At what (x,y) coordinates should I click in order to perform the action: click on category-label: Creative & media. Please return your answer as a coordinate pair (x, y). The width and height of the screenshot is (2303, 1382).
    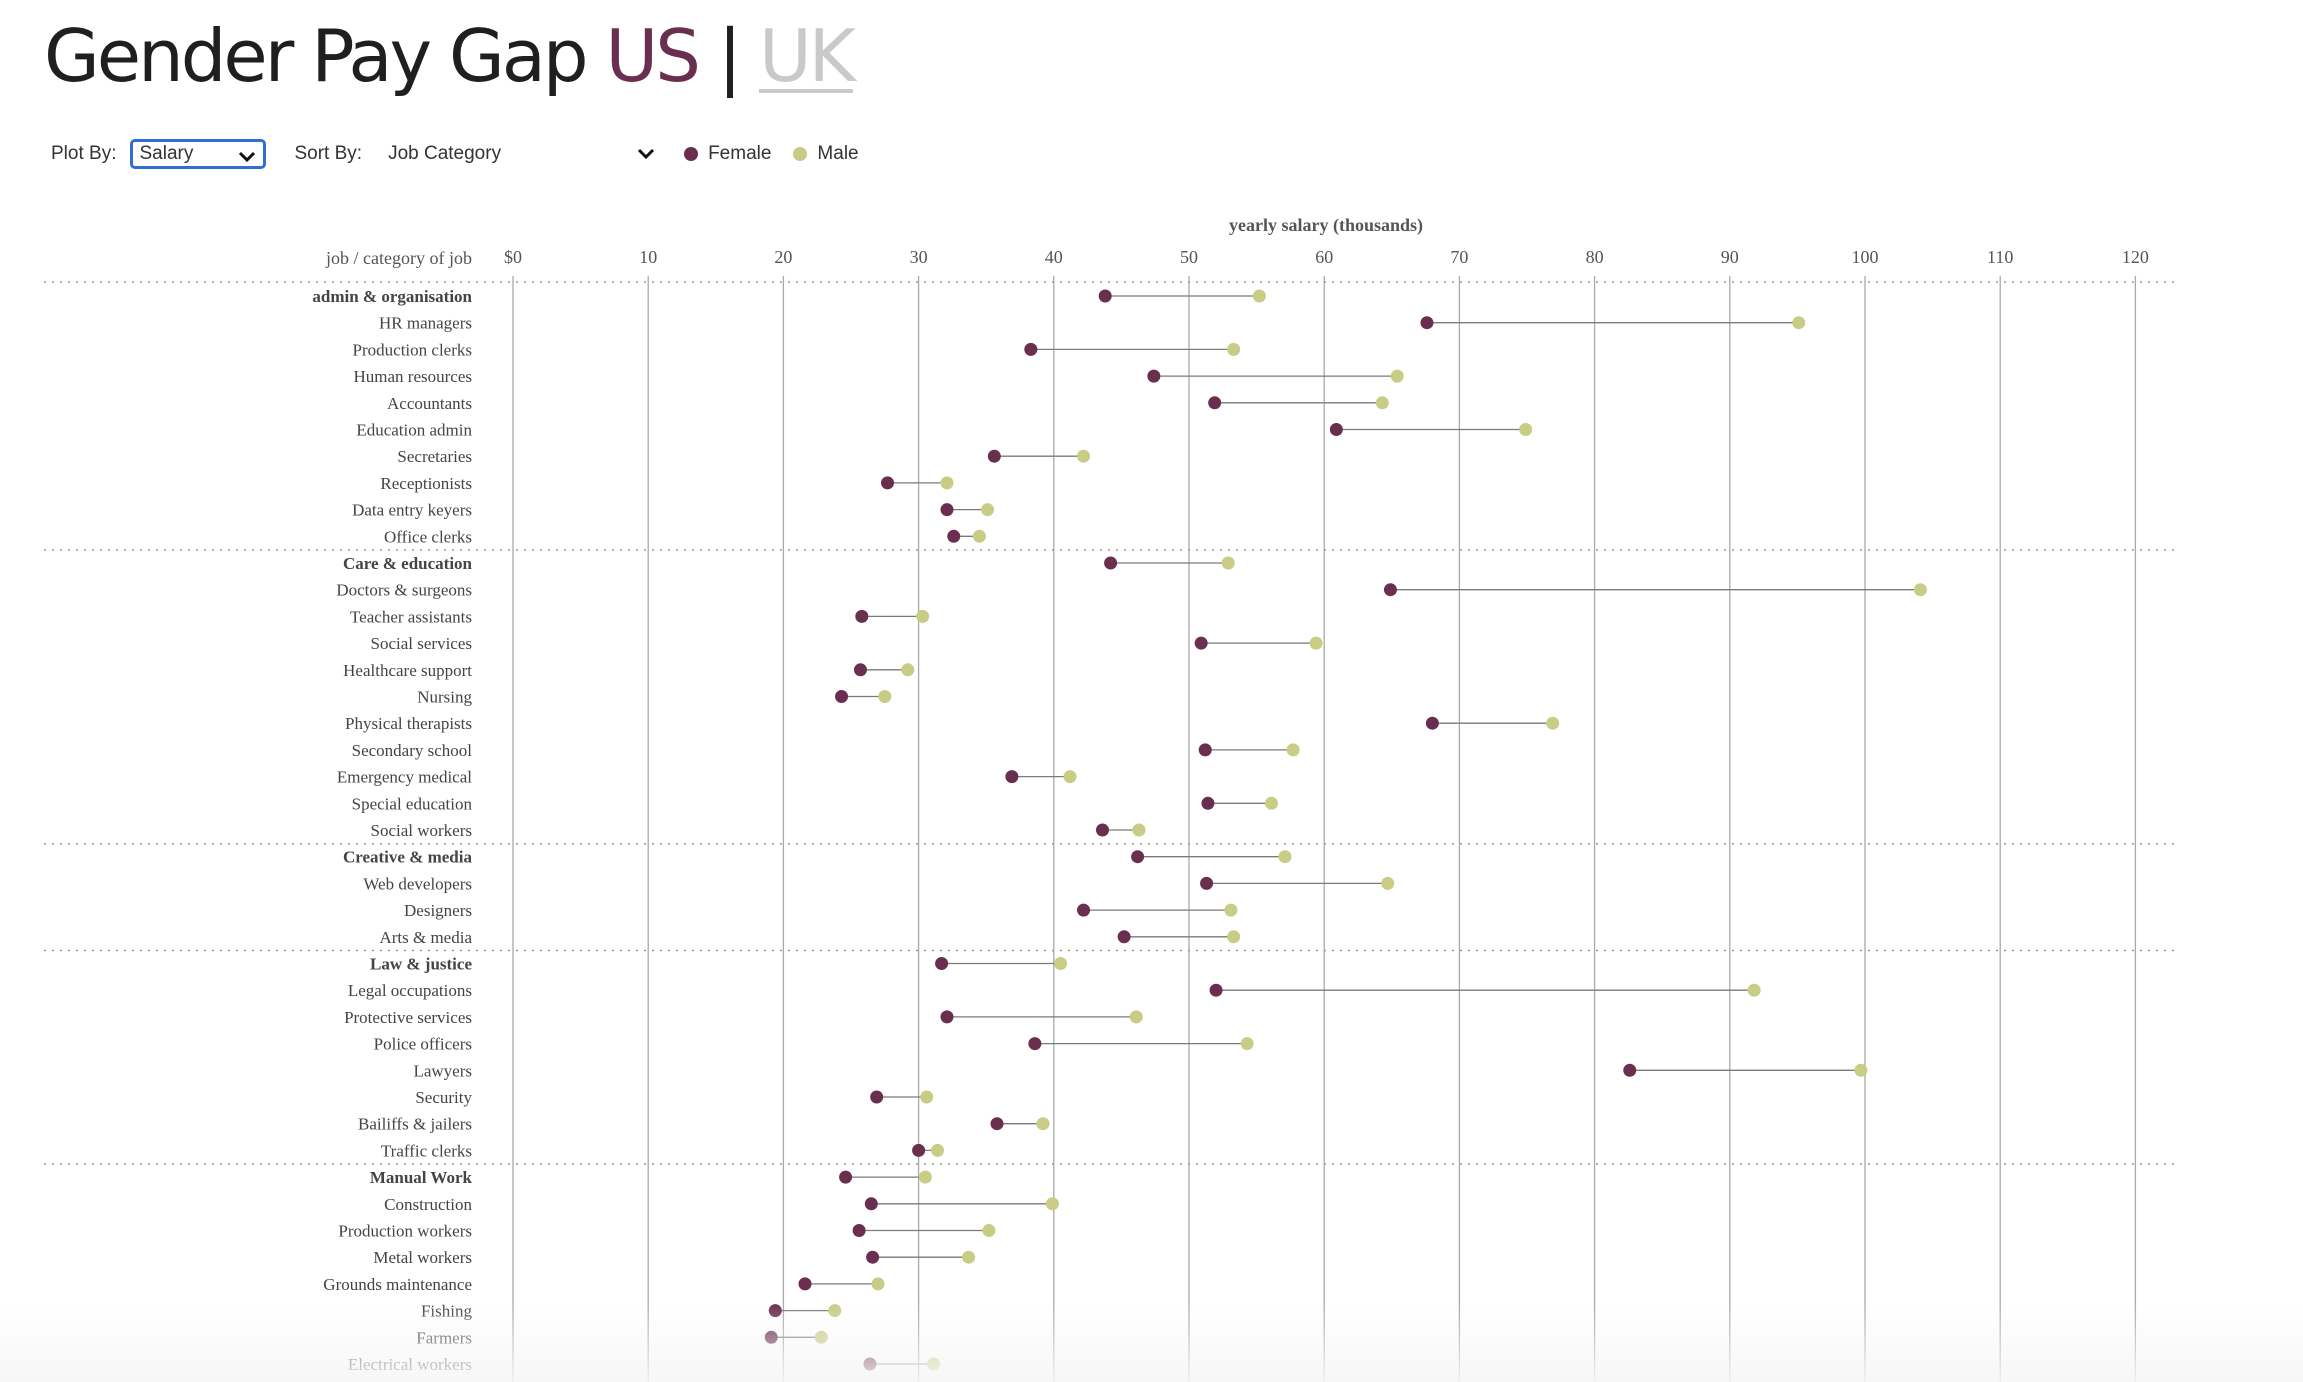
    Looking at the image, I should click on (408, 857).